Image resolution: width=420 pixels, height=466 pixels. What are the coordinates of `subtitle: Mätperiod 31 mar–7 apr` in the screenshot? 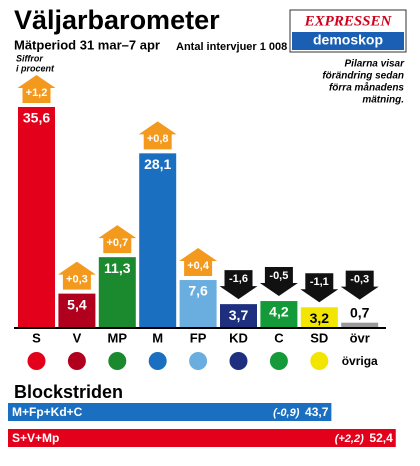 It's located at (87, 44).